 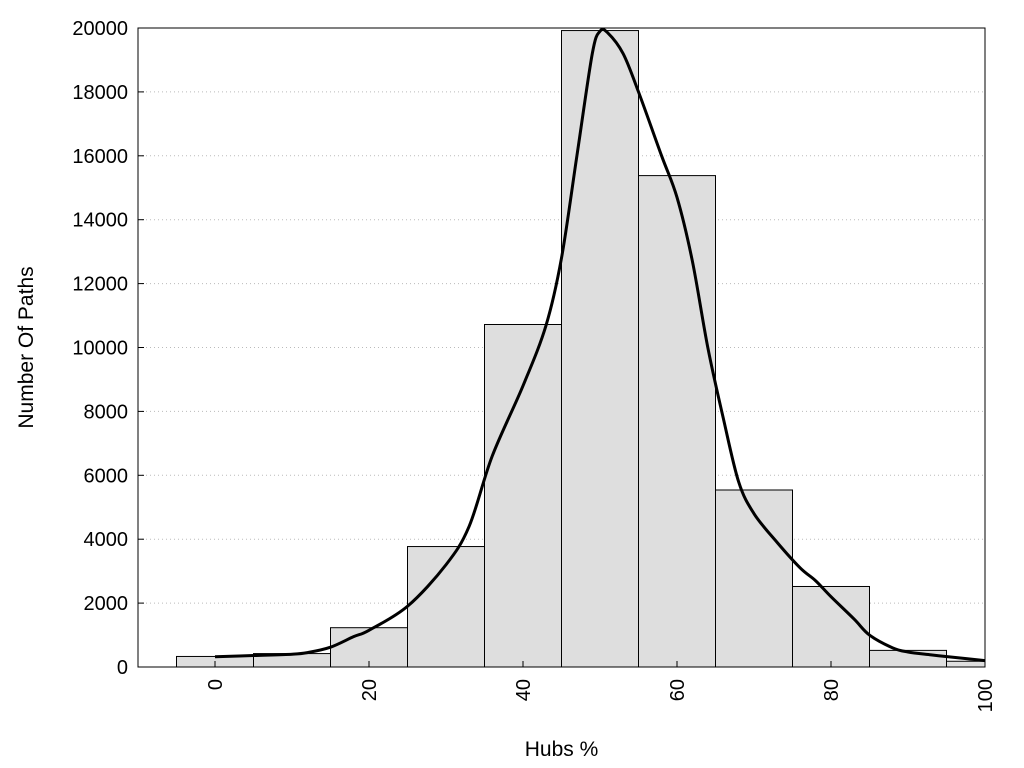 What do you see at coordinates (122, 668) in the screenshot?
I see `y-tick-label: 0` at bounding box center [122, 668].